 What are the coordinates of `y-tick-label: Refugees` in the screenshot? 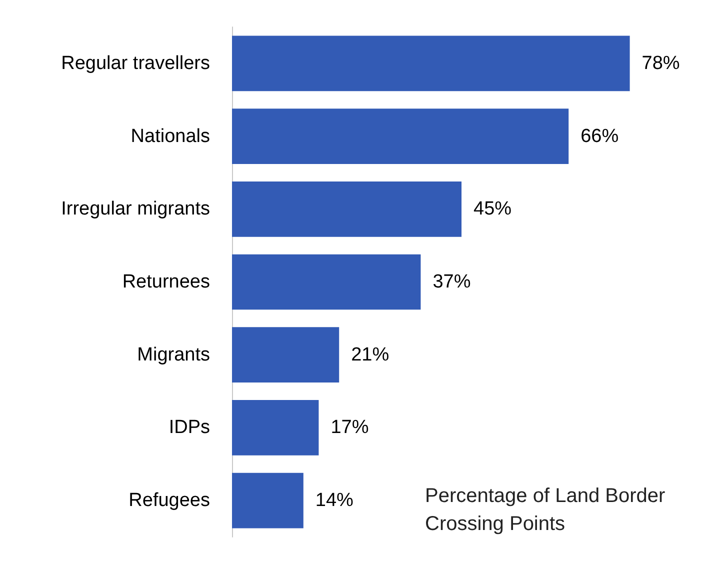 It's located at (169, 501).